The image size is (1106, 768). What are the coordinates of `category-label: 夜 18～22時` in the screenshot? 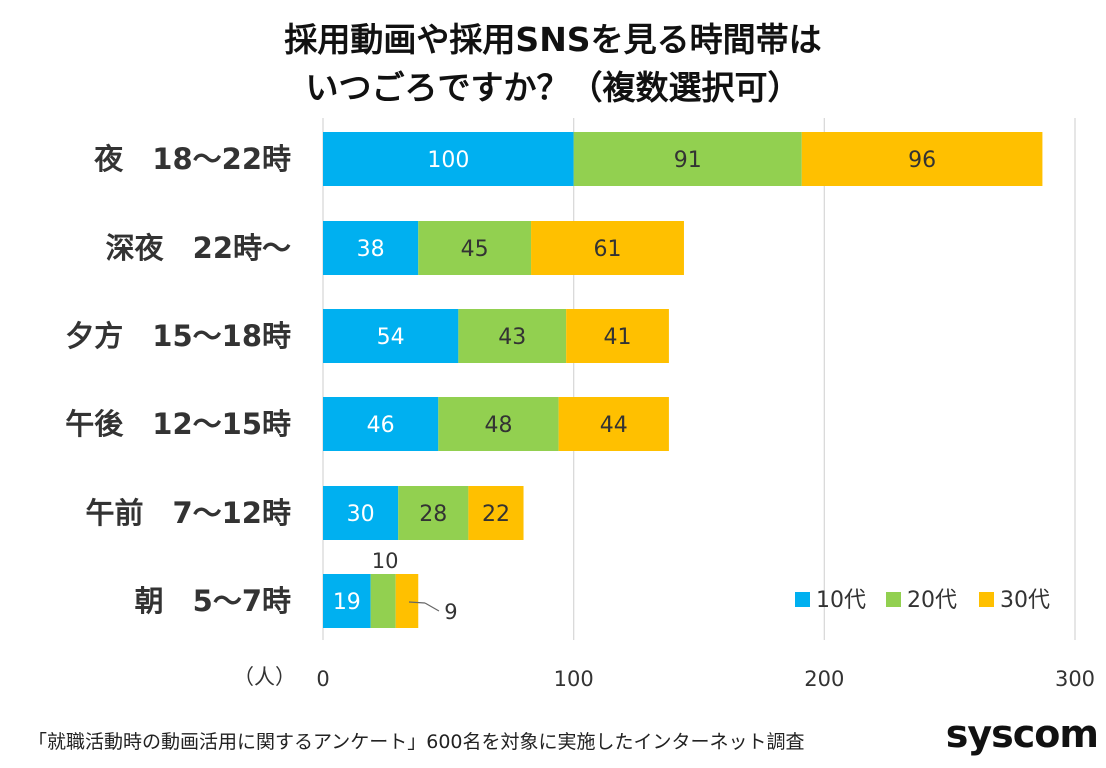 It's located at (192, 159).